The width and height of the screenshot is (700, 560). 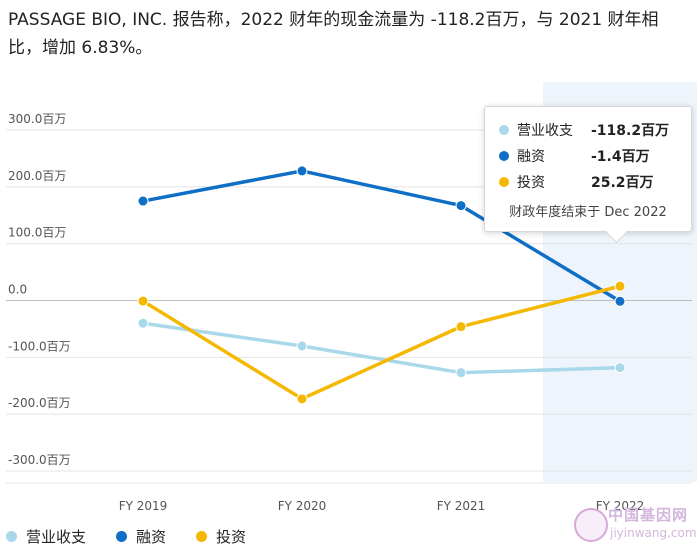 I want to click on tooltip-series-value: -1.4百万, so click(x=620, y=157).